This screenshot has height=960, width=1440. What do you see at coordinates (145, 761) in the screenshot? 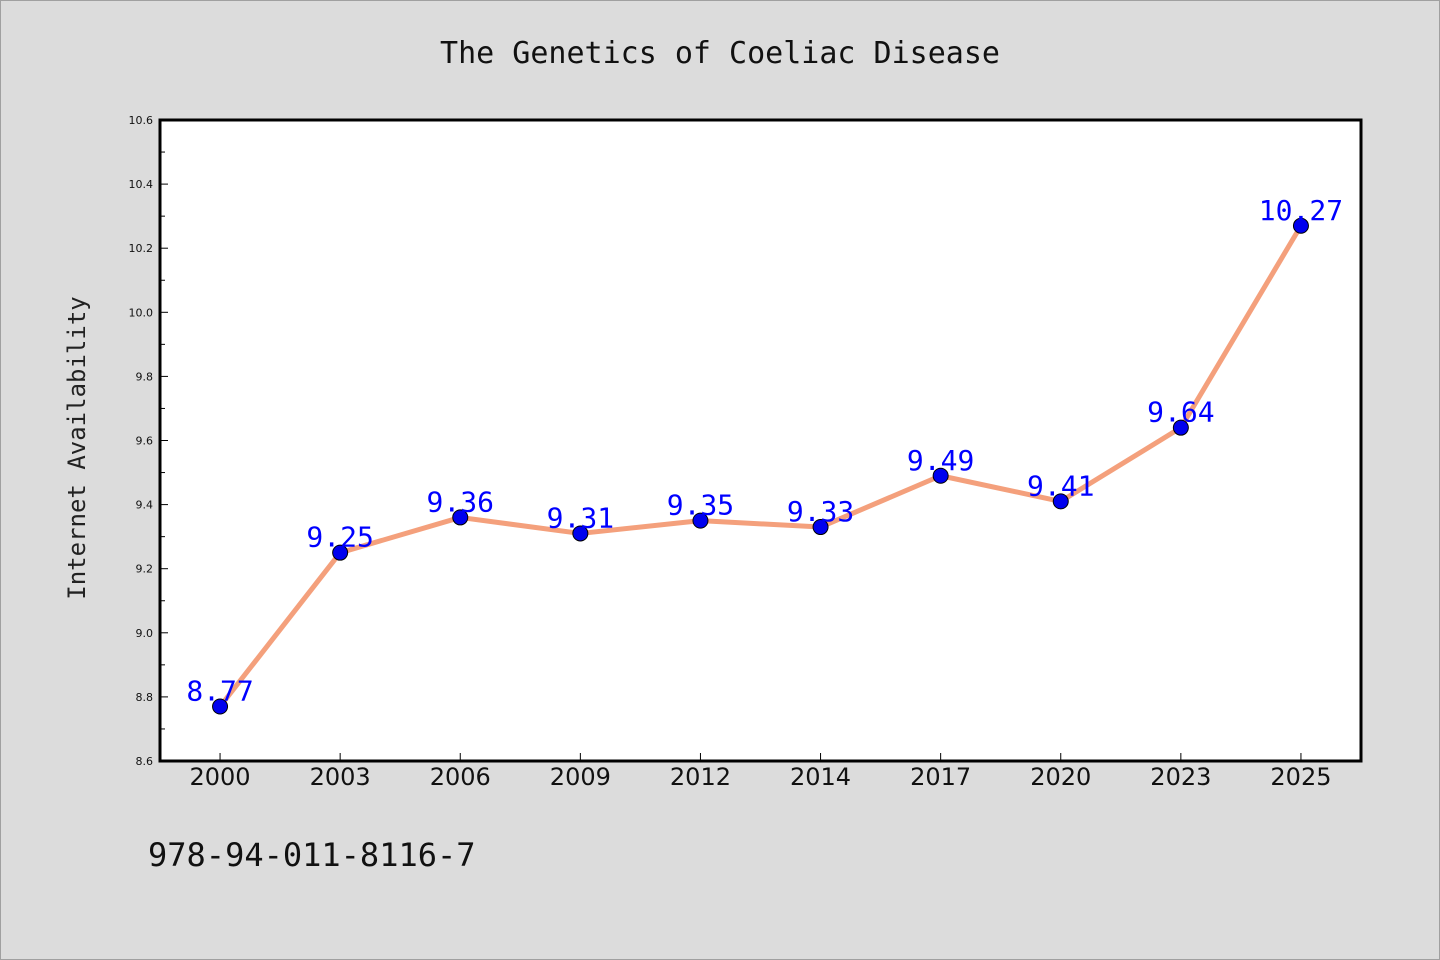
I see `y-tick-label: 8.6` at bounding box center [145, 761].